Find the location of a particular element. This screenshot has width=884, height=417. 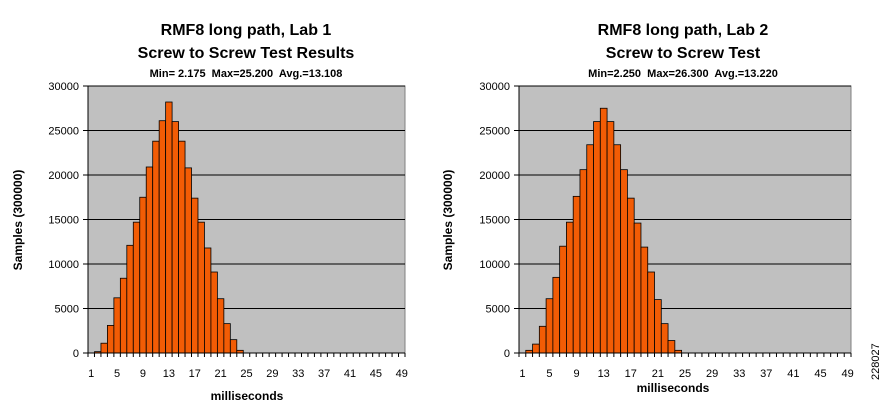

chart-stats: Min=2.250 Max=26.300 Avg.=13.220 is located at coordinates (683, 74).